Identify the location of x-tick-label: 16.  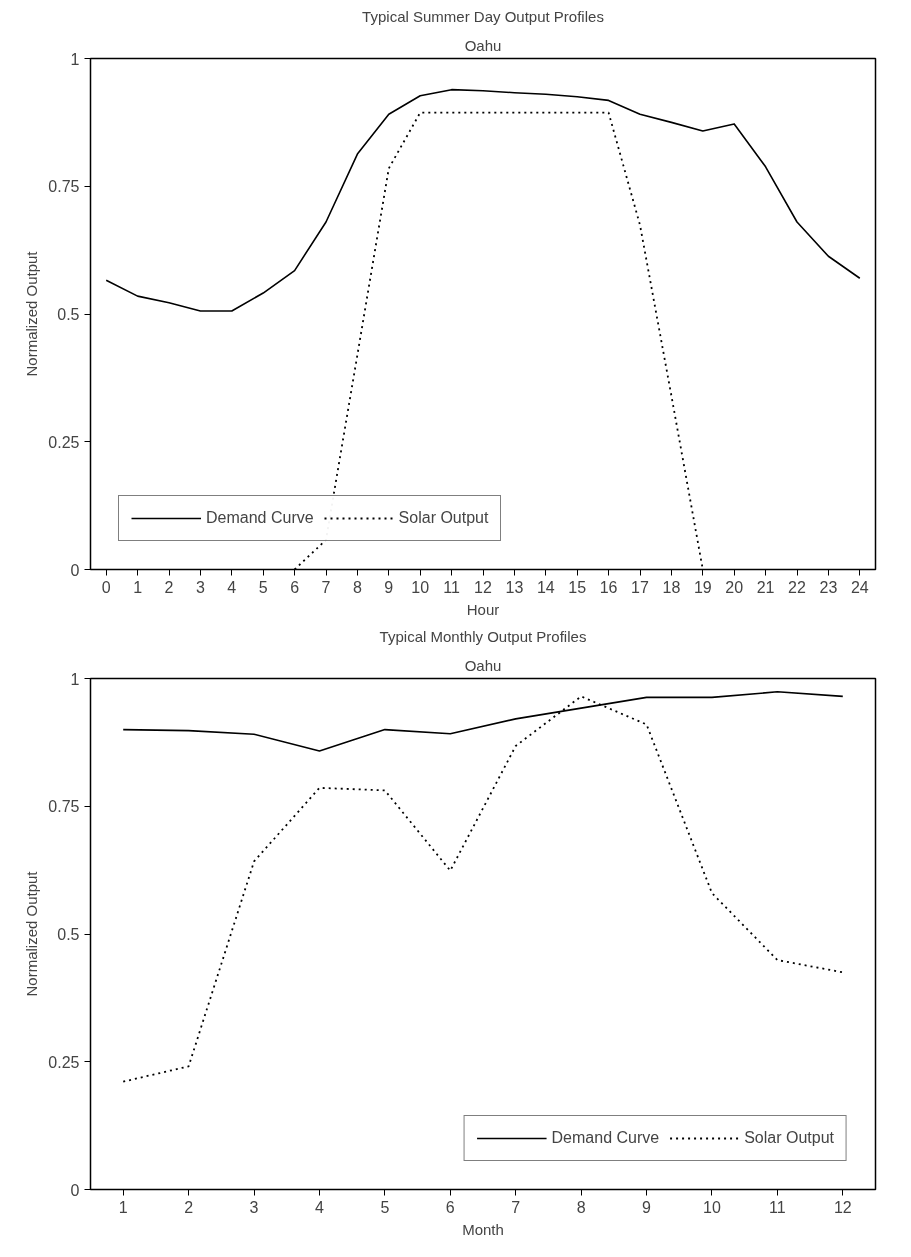
(608, 587).